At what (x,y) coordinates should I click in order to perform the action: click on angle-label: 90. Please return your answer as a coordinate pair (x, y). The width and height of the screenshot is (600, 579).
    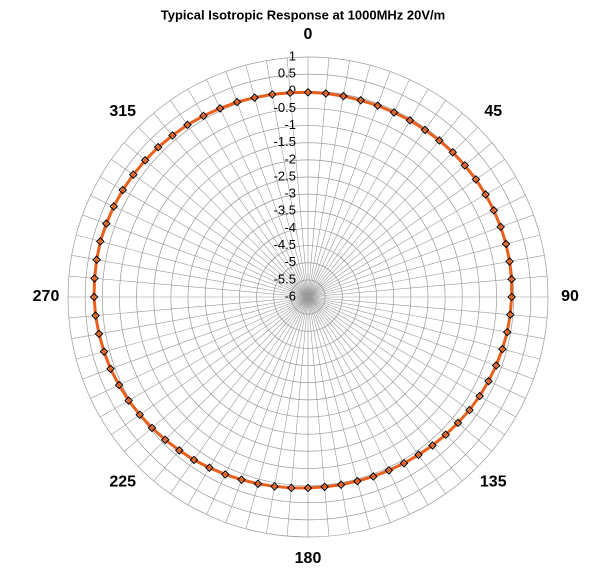
    Looking at the image, I should click on (570, 296).